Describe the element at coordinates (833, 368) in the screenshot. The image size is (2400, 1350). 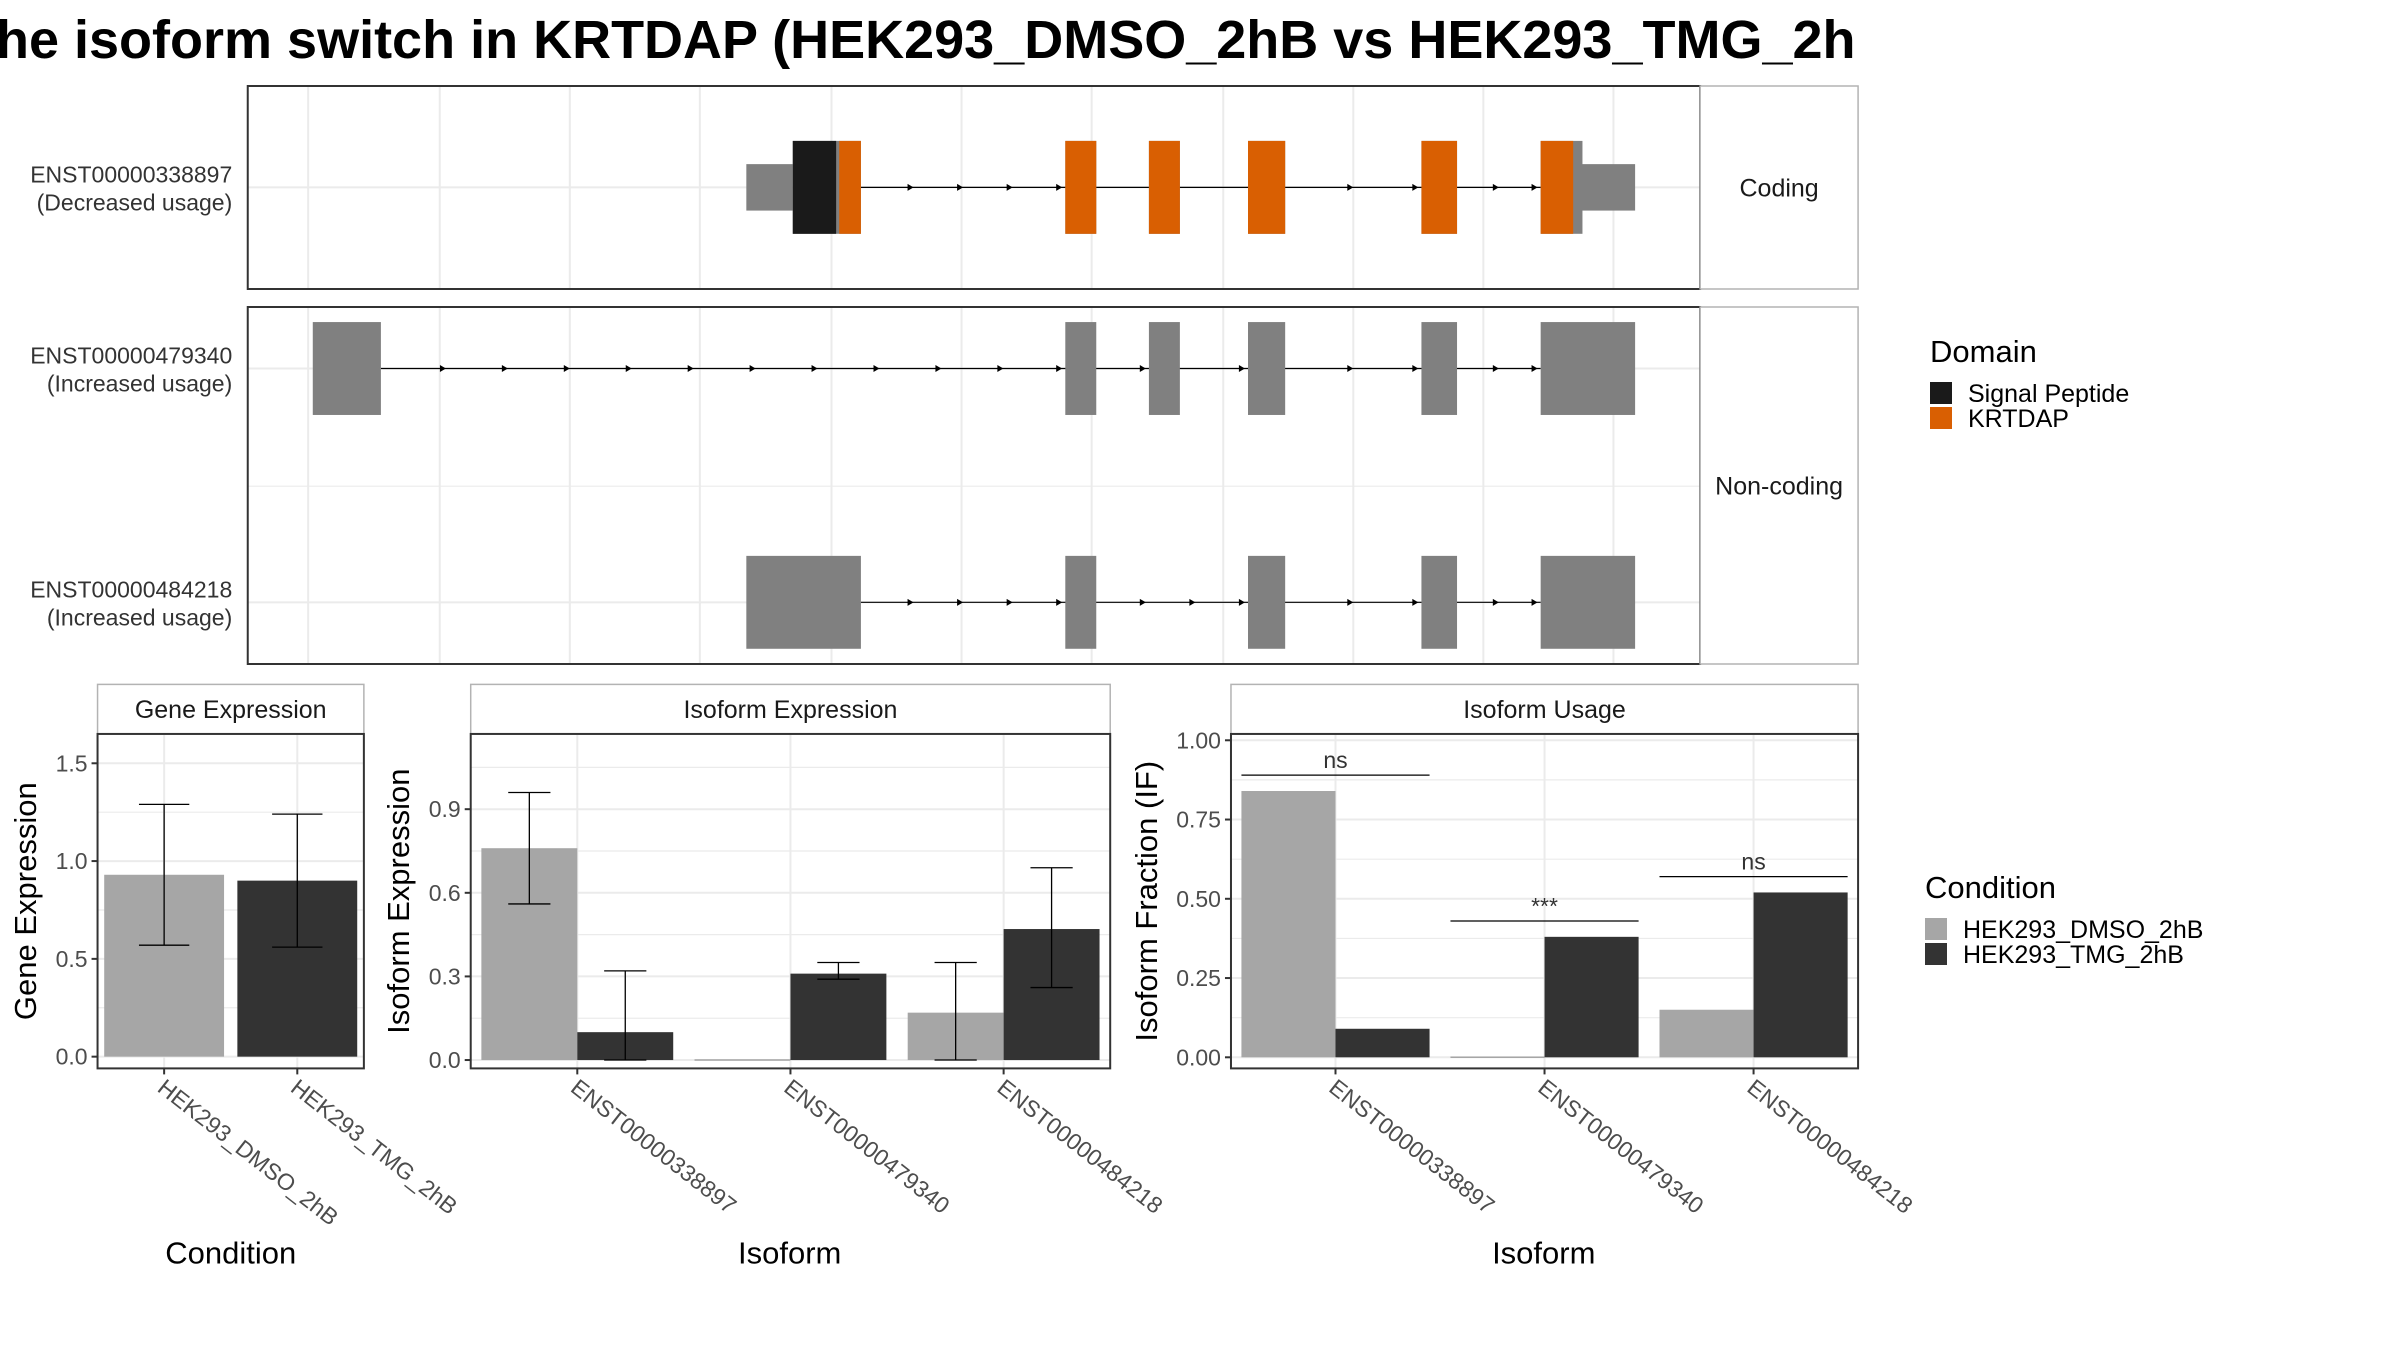
I see `transcript-ENST00000479340: ENST00000479340(Increased usage)` at that location.